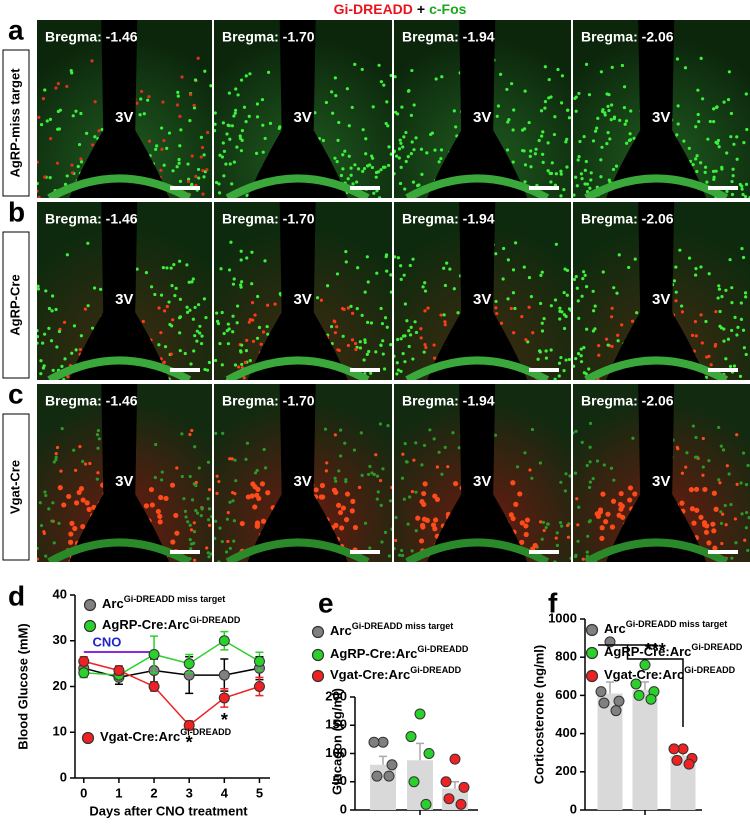  What do you see at coordinates (400, 9) in the screenshot?
I see `header: Gi-DREADD + c-Fos` at bounding box center [400, 9].